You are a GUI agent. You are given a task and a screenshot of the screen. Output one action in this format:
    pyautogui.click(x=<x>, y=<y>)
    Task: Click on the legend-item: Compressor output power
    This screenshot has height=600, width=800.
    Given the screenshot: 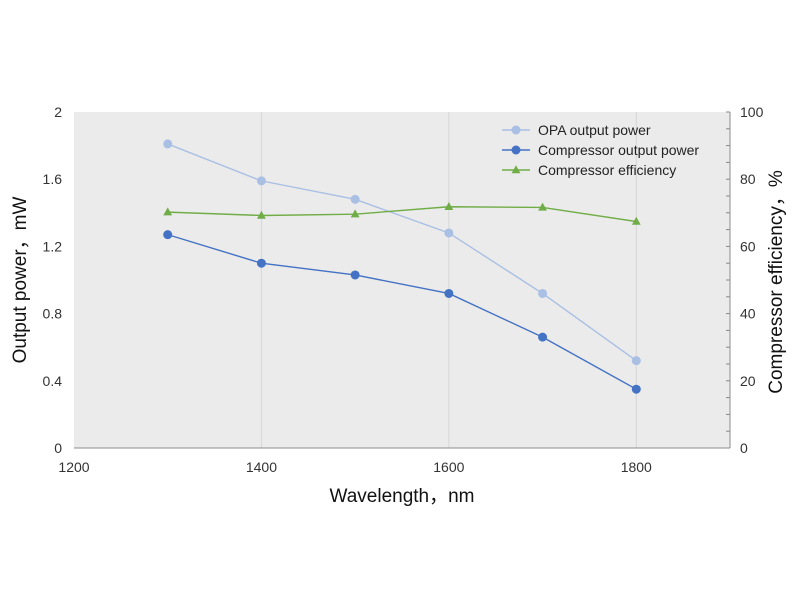 What is the action you would take?
    pyautogui.click(x=600, y=150)
    